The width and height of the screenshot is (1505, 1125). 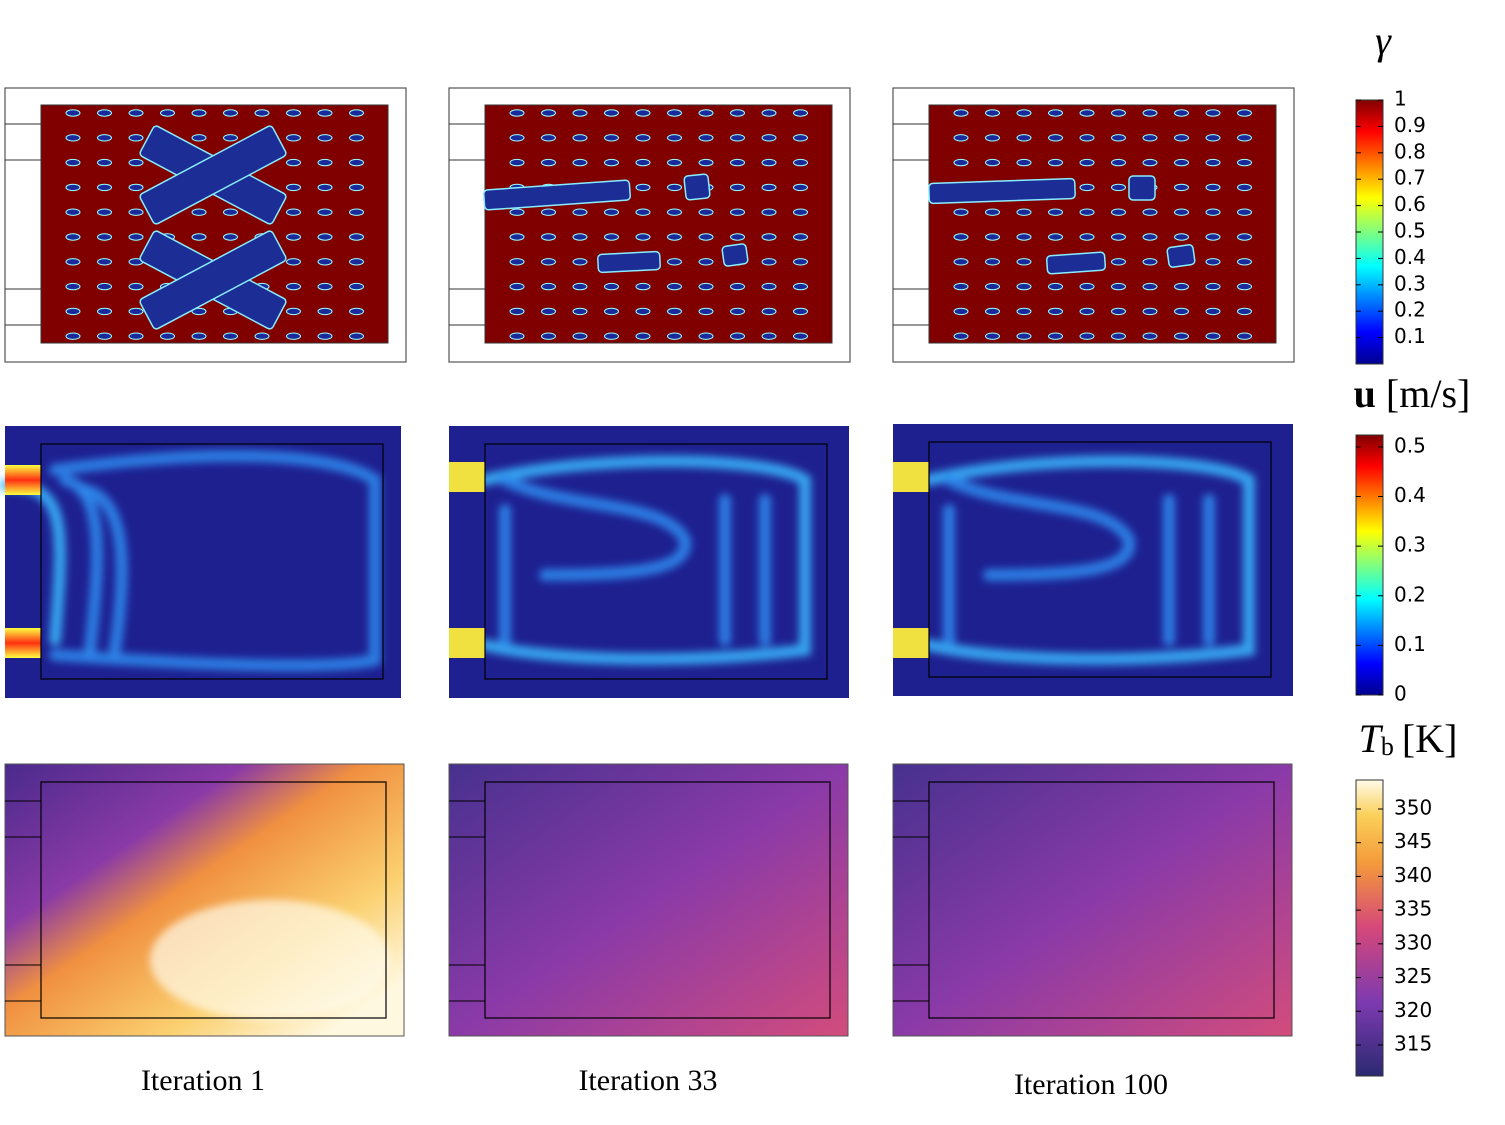 What do you see at coordinates (1413, 1010) in the screenshot?
I see `colorbar-tick-label: 320` at bounding box center [1413, 1010].